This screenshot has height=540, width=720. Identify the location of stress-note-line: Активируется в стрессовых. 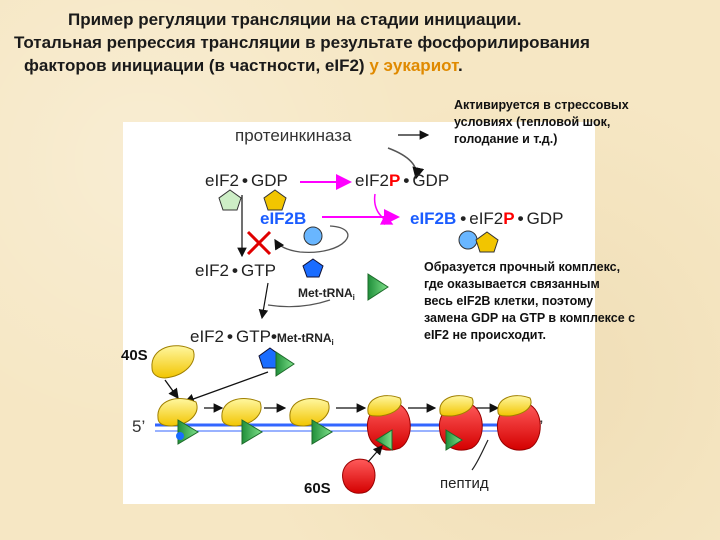
(541, 105).